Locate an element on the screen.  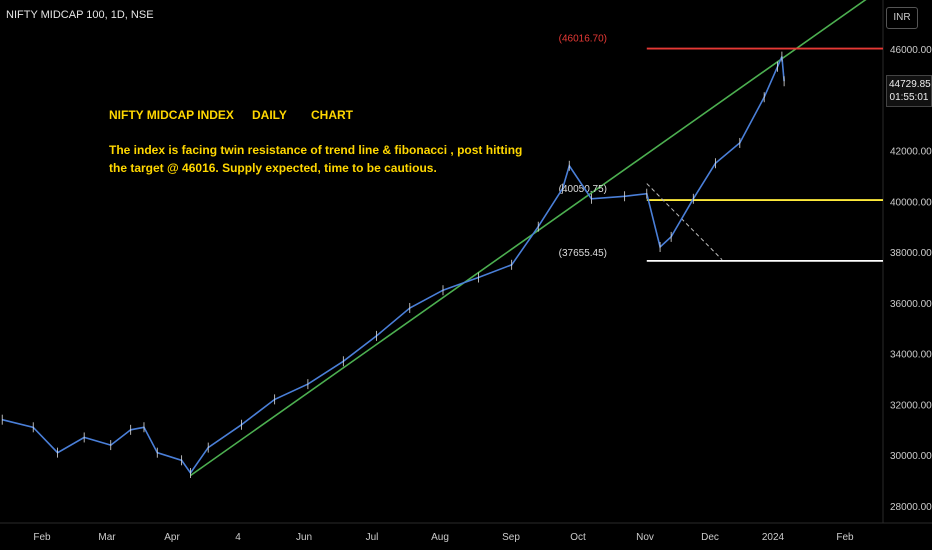
x-tick-label: Mar is located at coordinates (107, 537).